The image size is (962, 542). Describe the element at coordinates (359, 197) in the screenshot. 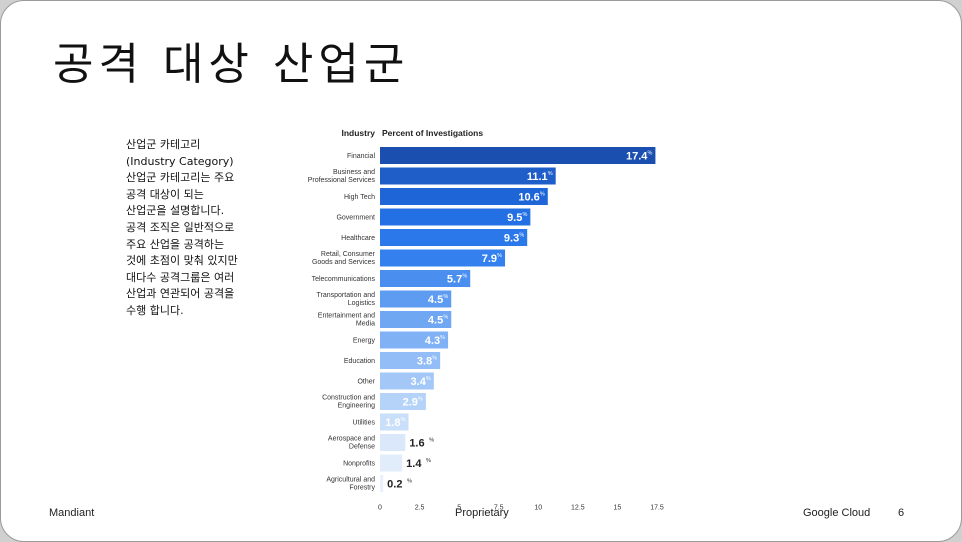

I see `category-label: High Tech` at that location.